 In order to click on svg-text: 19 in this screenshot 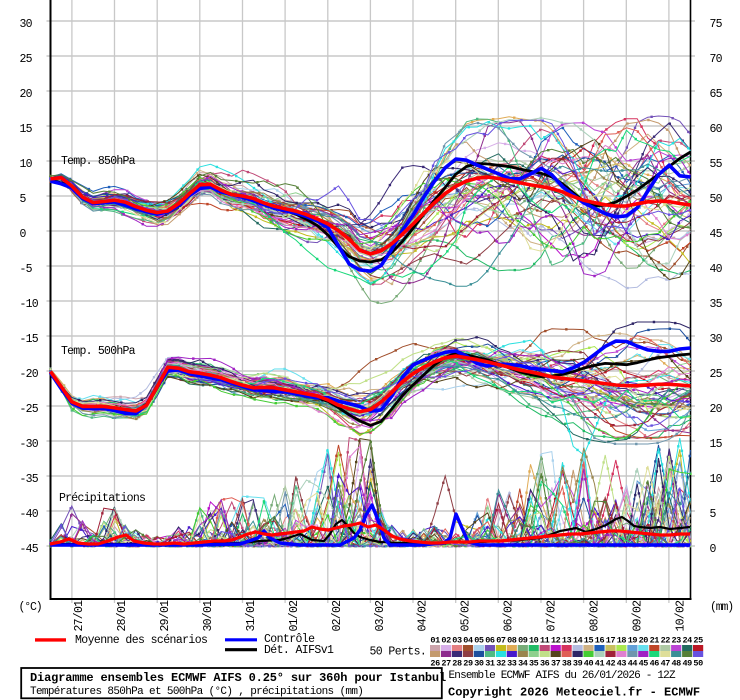, I will do `click(633, 641)`.